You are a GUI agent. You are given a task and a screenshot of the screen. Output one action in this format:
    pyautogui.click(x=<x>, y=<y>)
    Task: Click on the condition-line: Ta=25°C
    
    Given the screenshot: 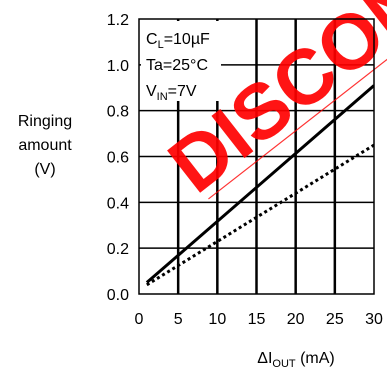 What is the action you would take?
    pyautogui.click(x=177, y=65)
    